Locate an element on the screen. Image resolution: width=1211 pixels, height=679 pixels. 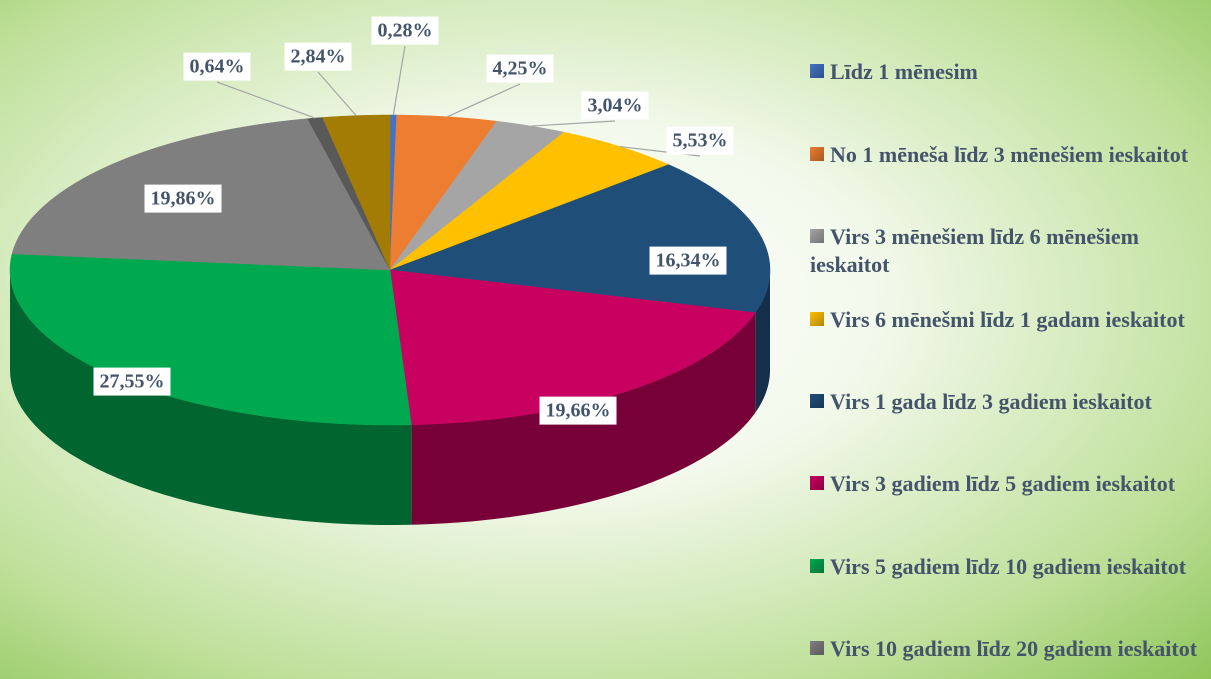
legend-entry: Virs 1 gada līdz 3 gadiem ieskaitot is located at coordinates (1007, 402).